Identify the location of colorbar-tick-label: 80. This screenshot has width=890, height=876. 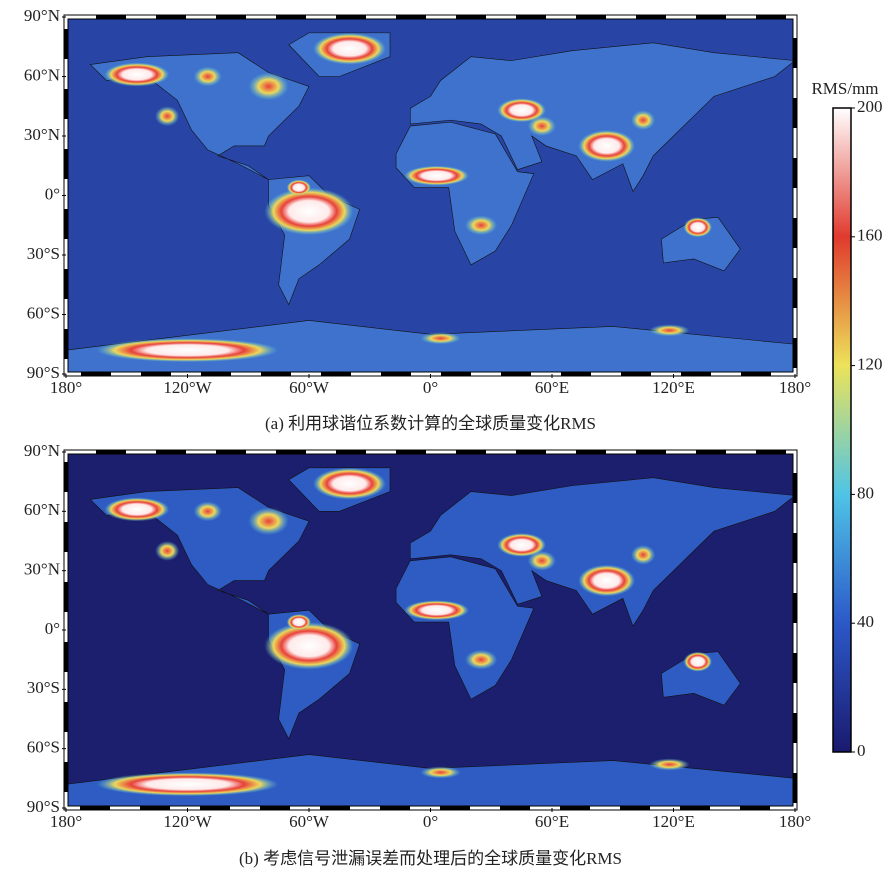
(865, 492).